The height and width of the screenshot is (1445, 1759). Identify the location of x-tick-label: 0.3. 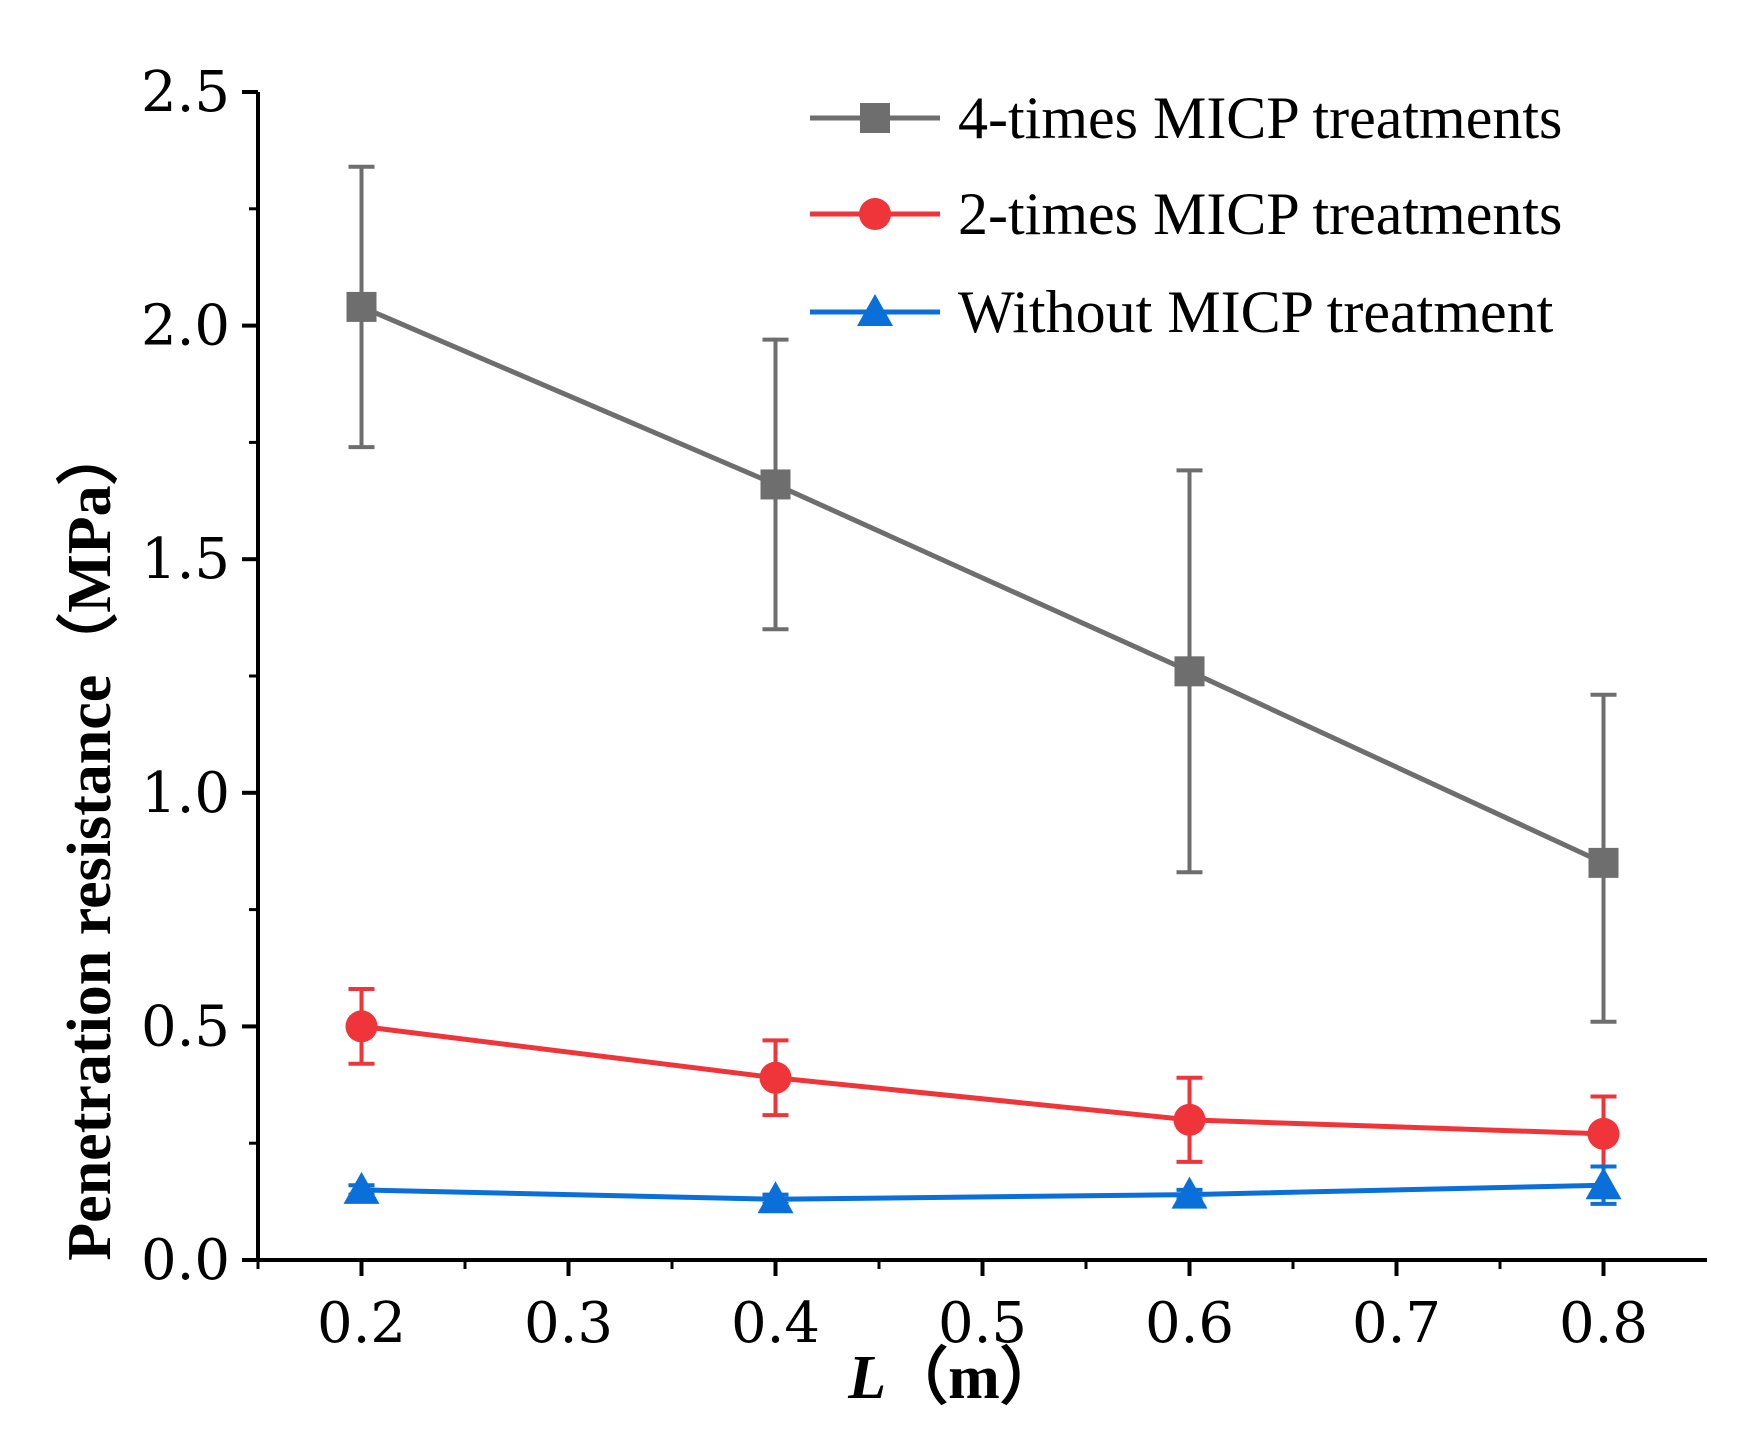
(568, 1323).